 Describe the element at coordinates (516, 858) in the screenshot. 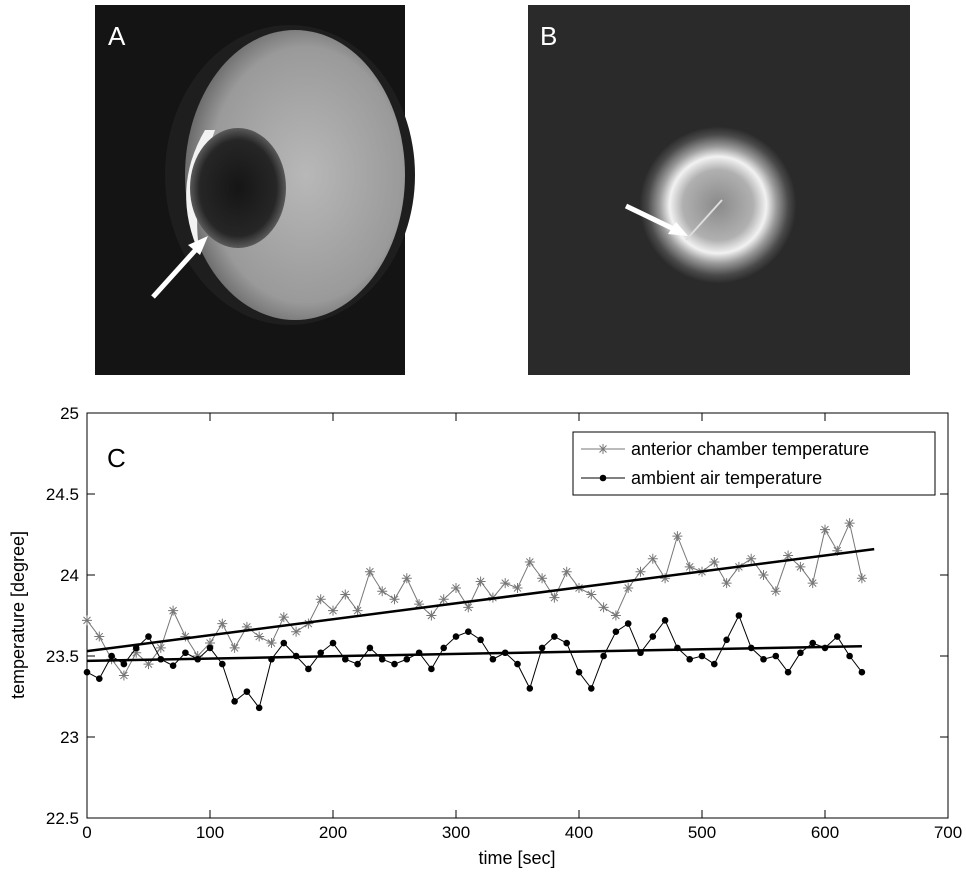

I see `x-axis-label: time [sec]` at that location.